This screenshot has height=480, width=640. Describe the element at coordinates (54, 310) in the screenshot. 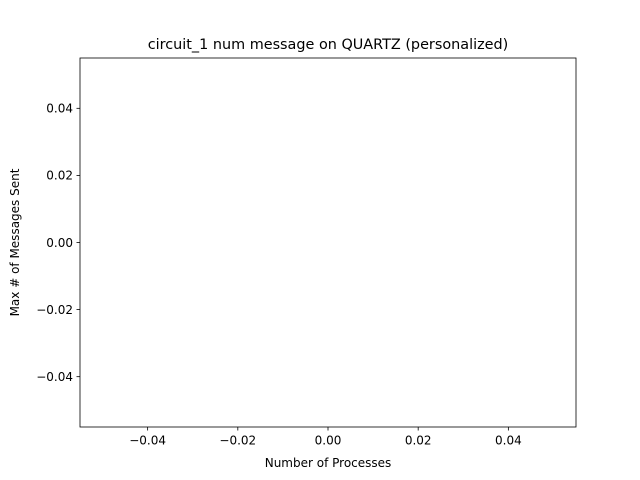

I see `y-tick-label: −0.02` at that location.